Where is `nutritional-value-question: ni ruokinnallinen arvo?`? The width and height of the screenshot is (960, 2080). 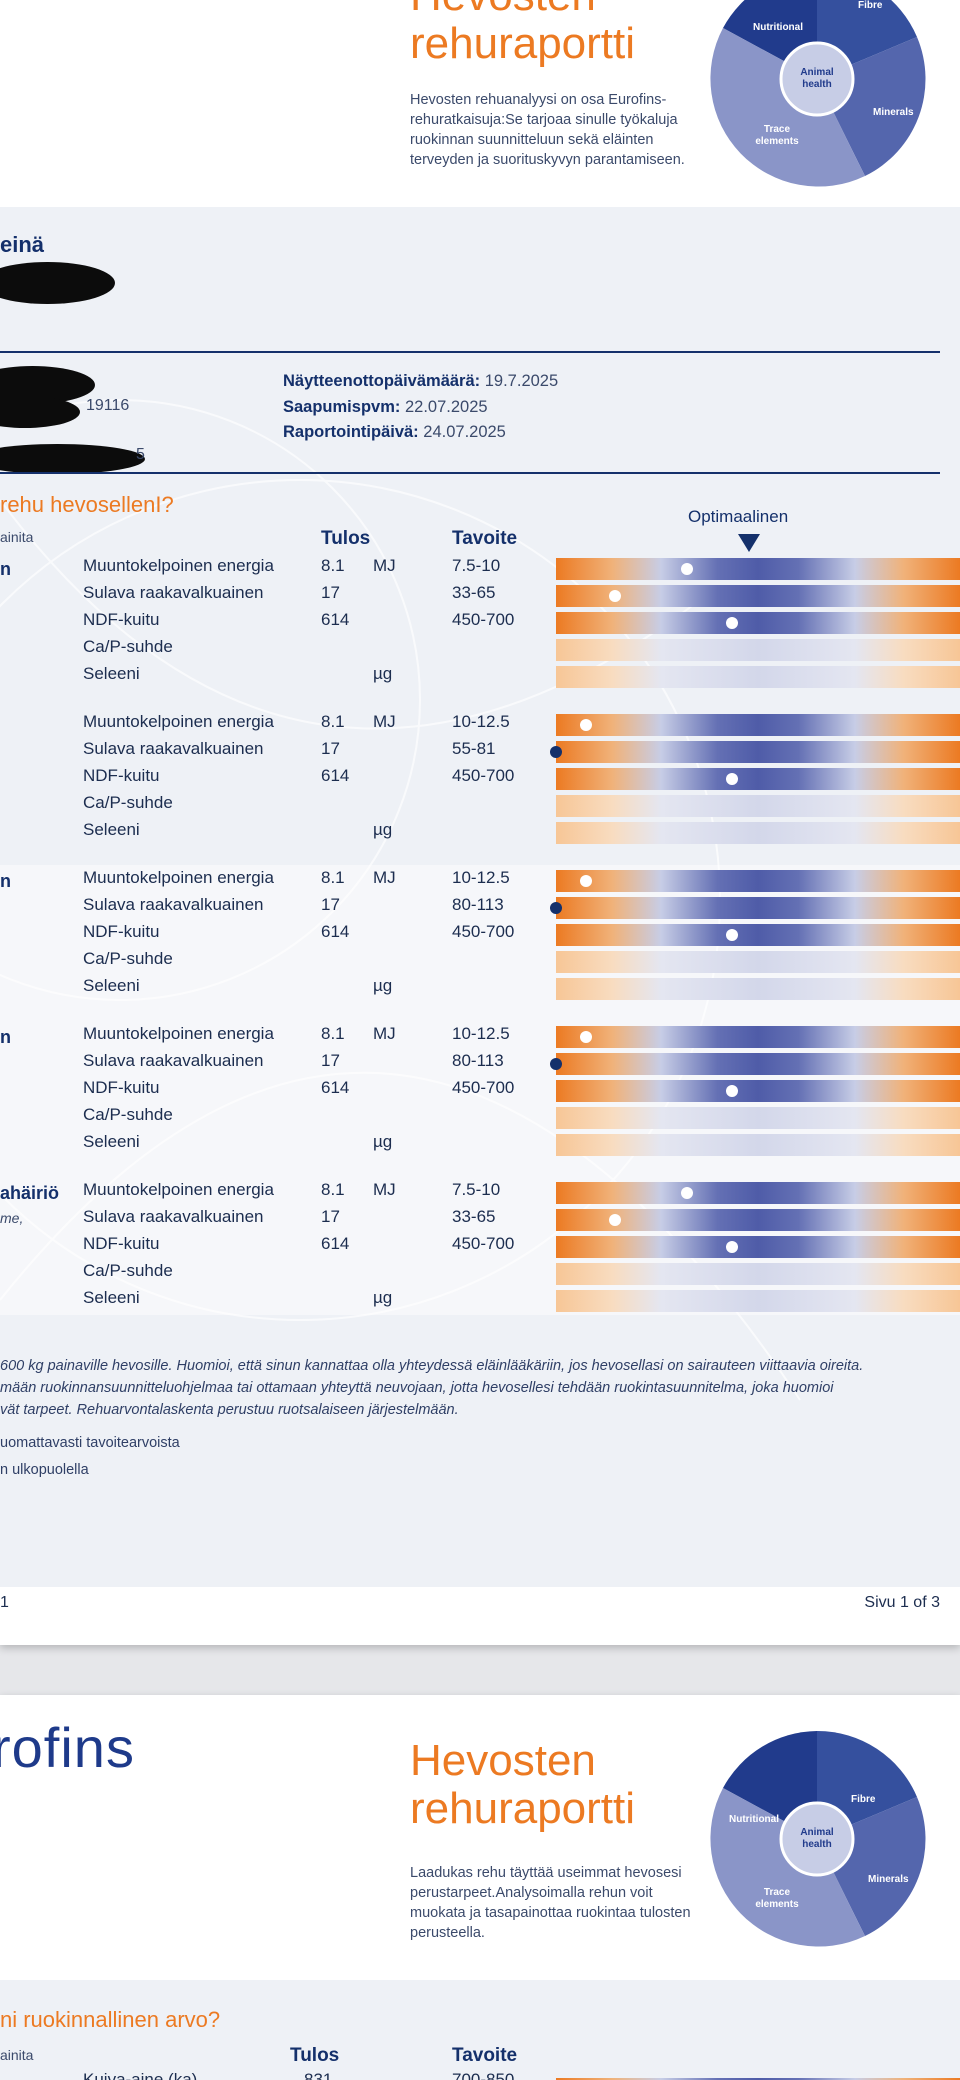 nutritional-value-question: ni ruokinnallinen arvo? is located at coordinates (110, 2019).